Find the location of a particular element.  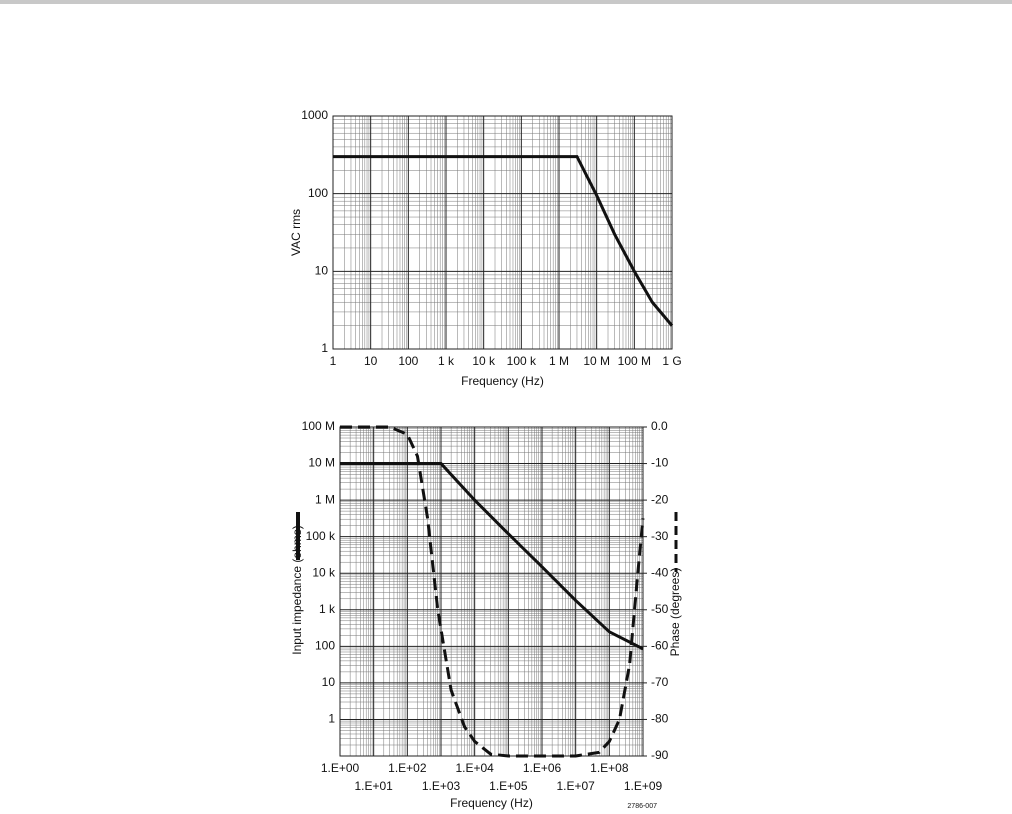

y-axis-label: VAC rms is located at coordinates (296, 232).